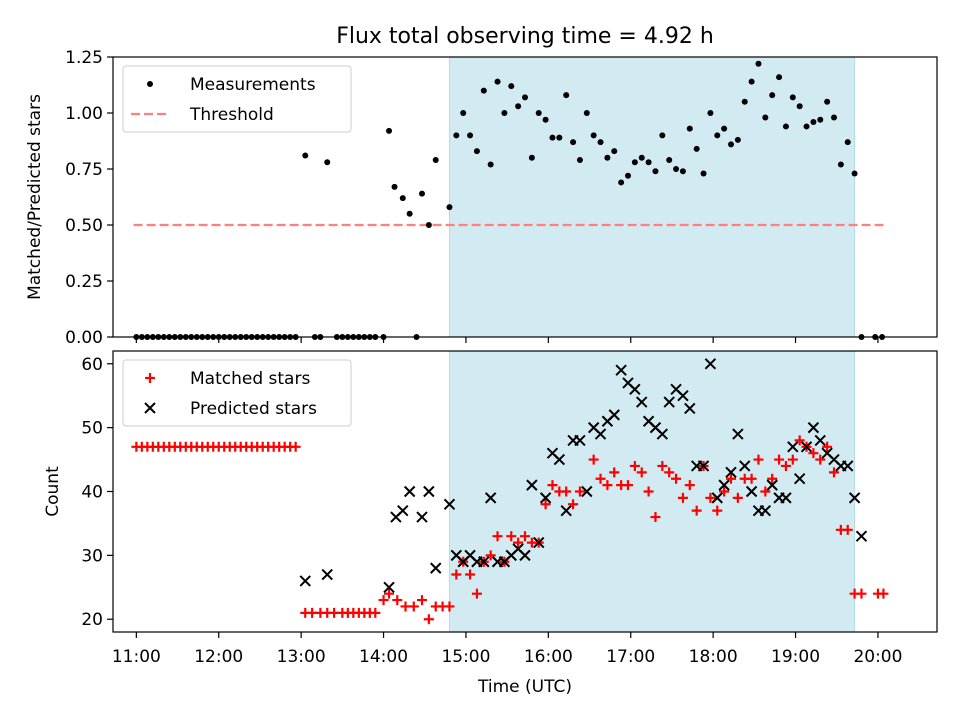 This screenshot has height=724, width=960. I want to click on x-tick-label: 13:00, so click(301, 657).